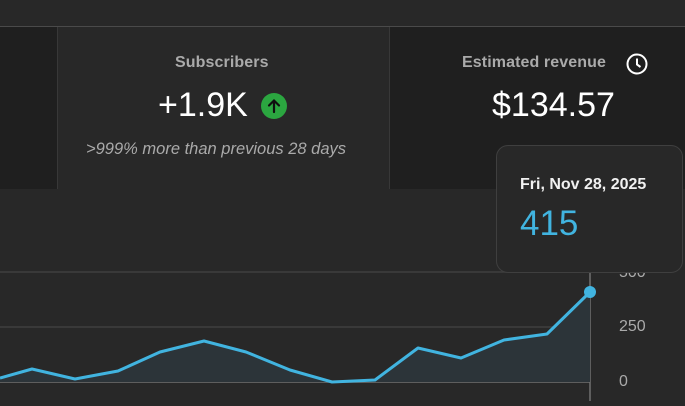 The width and height of the screenshot is (685, 406). What do you see at coordinates (553, 105) in the screenshot?
I see `metric-value: $134.57` at bounding box center [553, 105].